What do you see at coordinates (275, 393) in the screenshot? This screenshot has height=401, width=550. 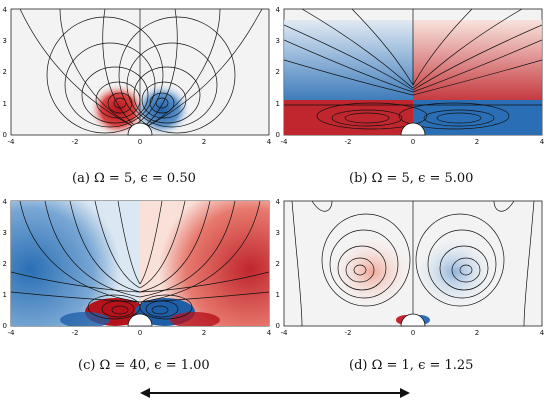 I see `double-arrow-icon` at bounding box center [275, 393].